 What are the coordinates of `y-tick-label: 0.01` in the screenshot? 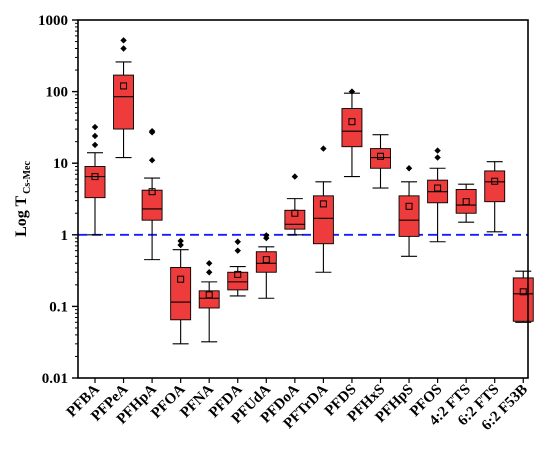 It's located at (55, 379).